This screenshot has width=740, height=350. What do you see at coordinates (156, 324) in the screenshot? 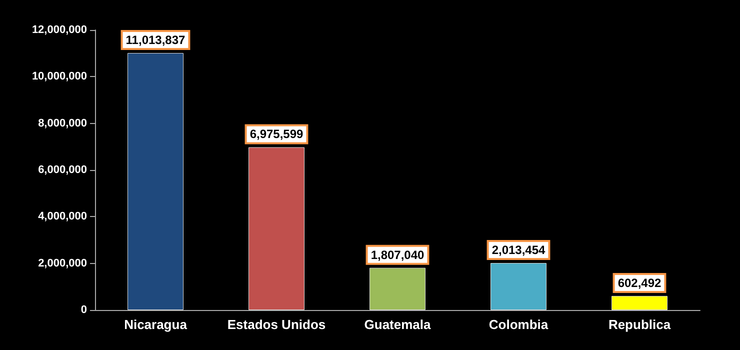
I see `x-tick-label: Nicaragua` at bounding box center [156, 324].